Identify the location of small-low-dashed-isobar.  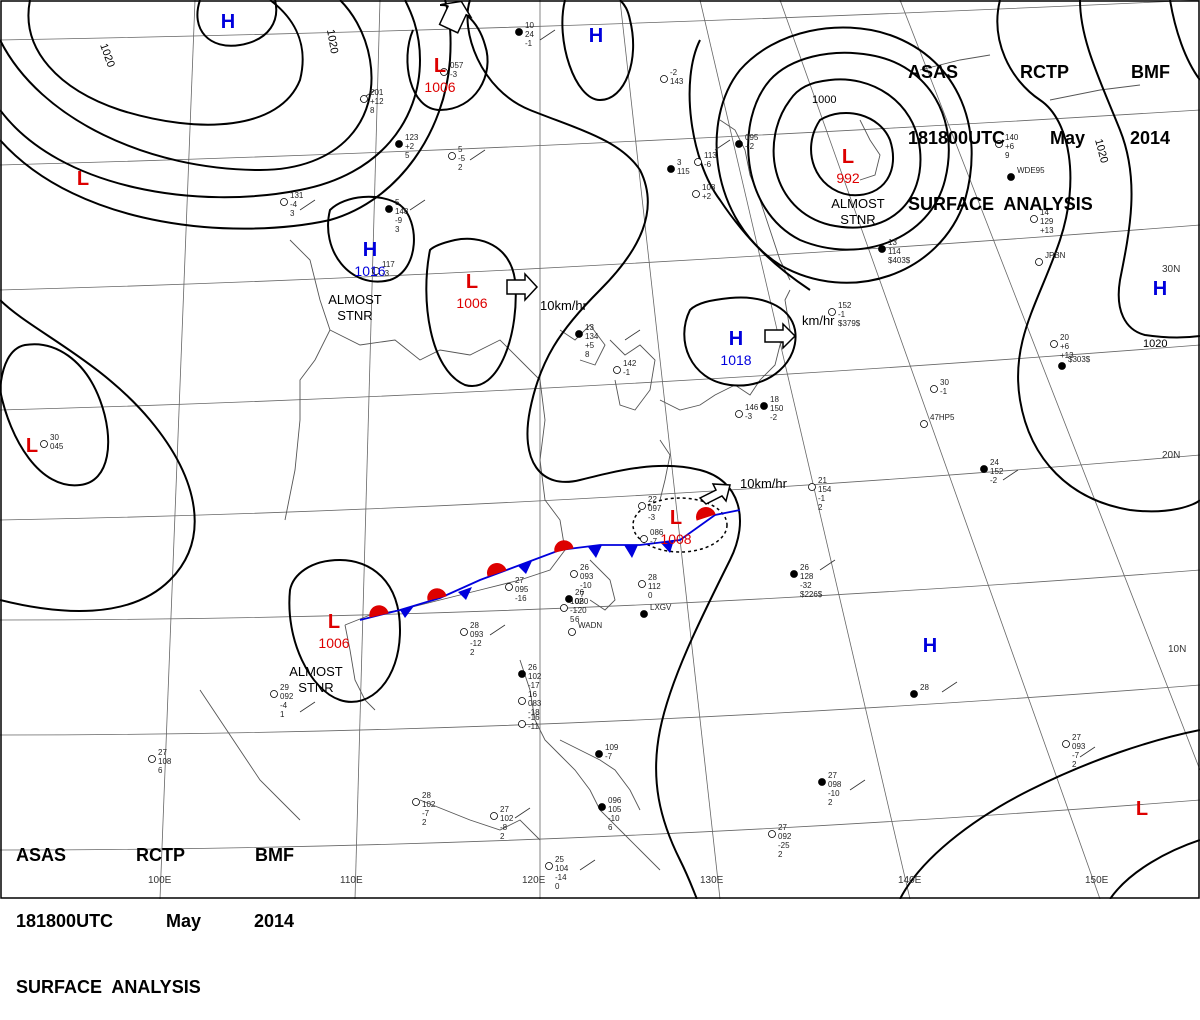
(680, 525).